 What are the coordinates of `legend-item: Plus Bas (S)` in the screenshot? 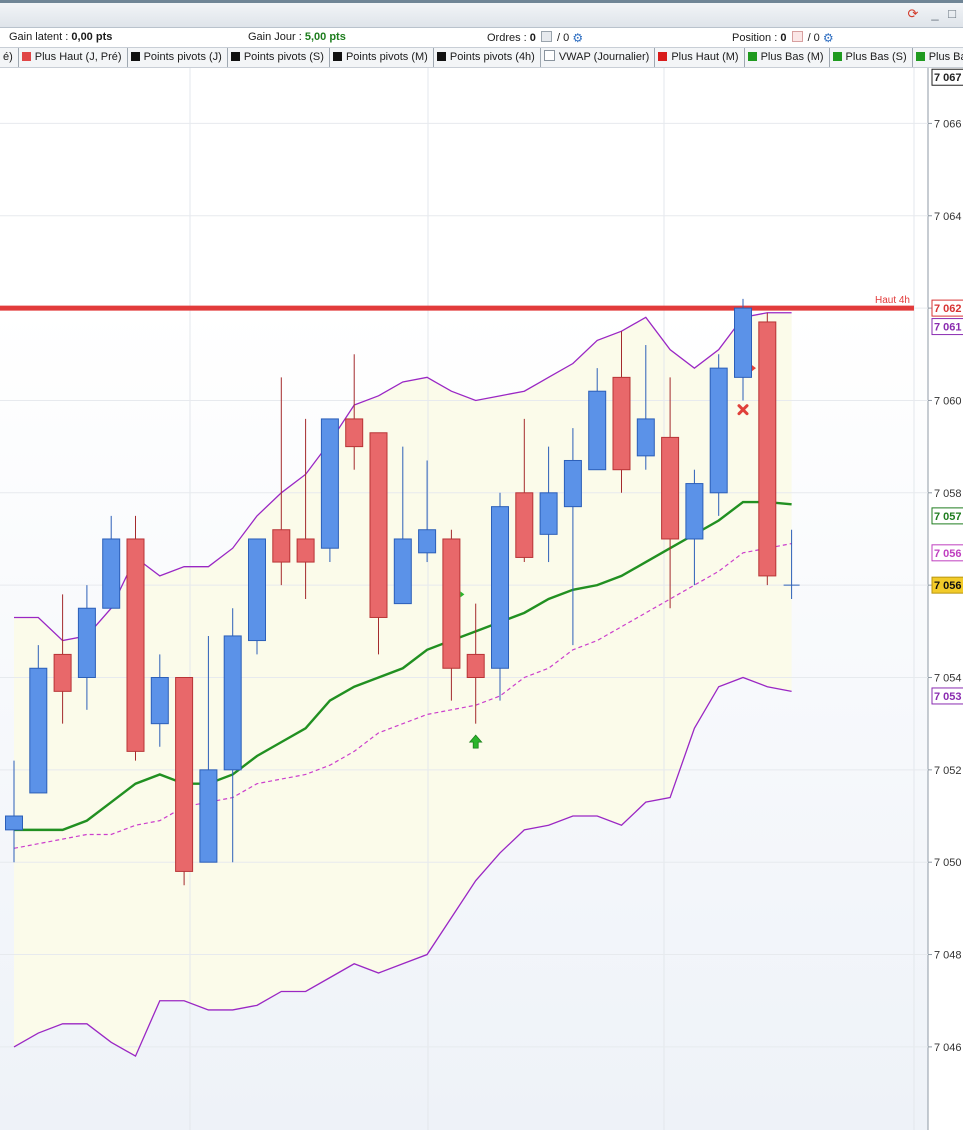 It's located at (871, 57).